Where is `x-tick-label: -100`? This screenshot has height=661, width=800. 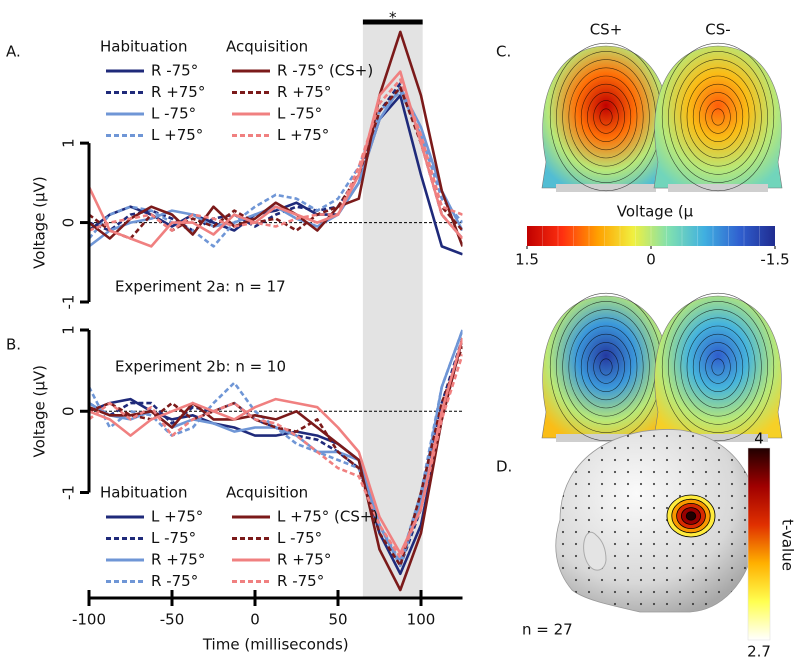
x-tick-label: -100 is located at coordinates (89, 620).